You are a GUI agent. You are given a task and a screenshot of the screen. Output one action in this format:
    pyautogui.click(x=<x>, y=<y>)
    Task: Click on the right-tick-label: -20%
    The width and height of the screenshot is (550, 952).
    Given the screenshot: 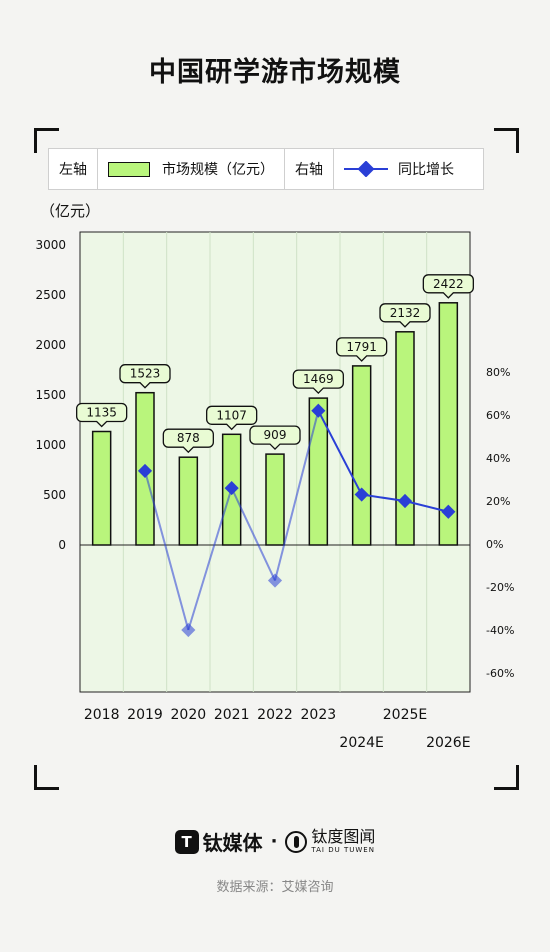 What is the action you would take?
    pyautogui.click(x=500, y=587)
    